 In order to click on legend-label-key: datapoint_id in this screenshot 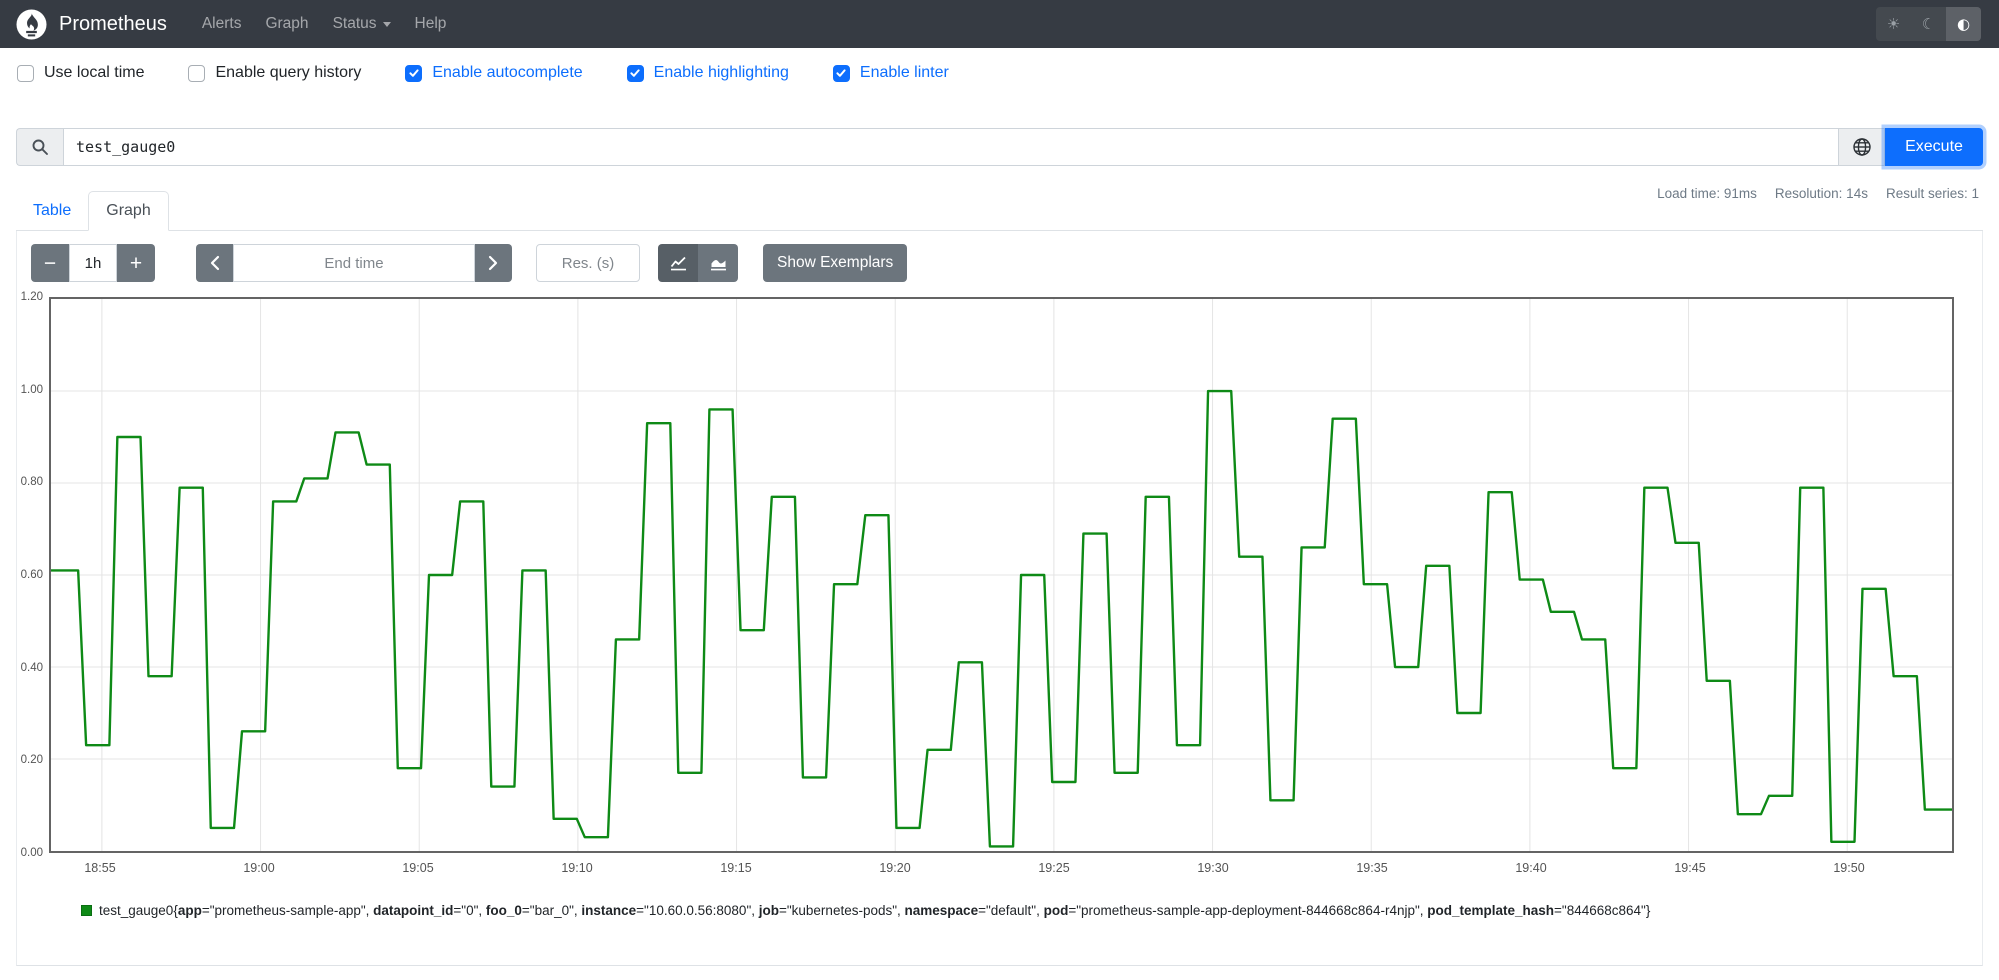, I will do `click(413, 910)`.